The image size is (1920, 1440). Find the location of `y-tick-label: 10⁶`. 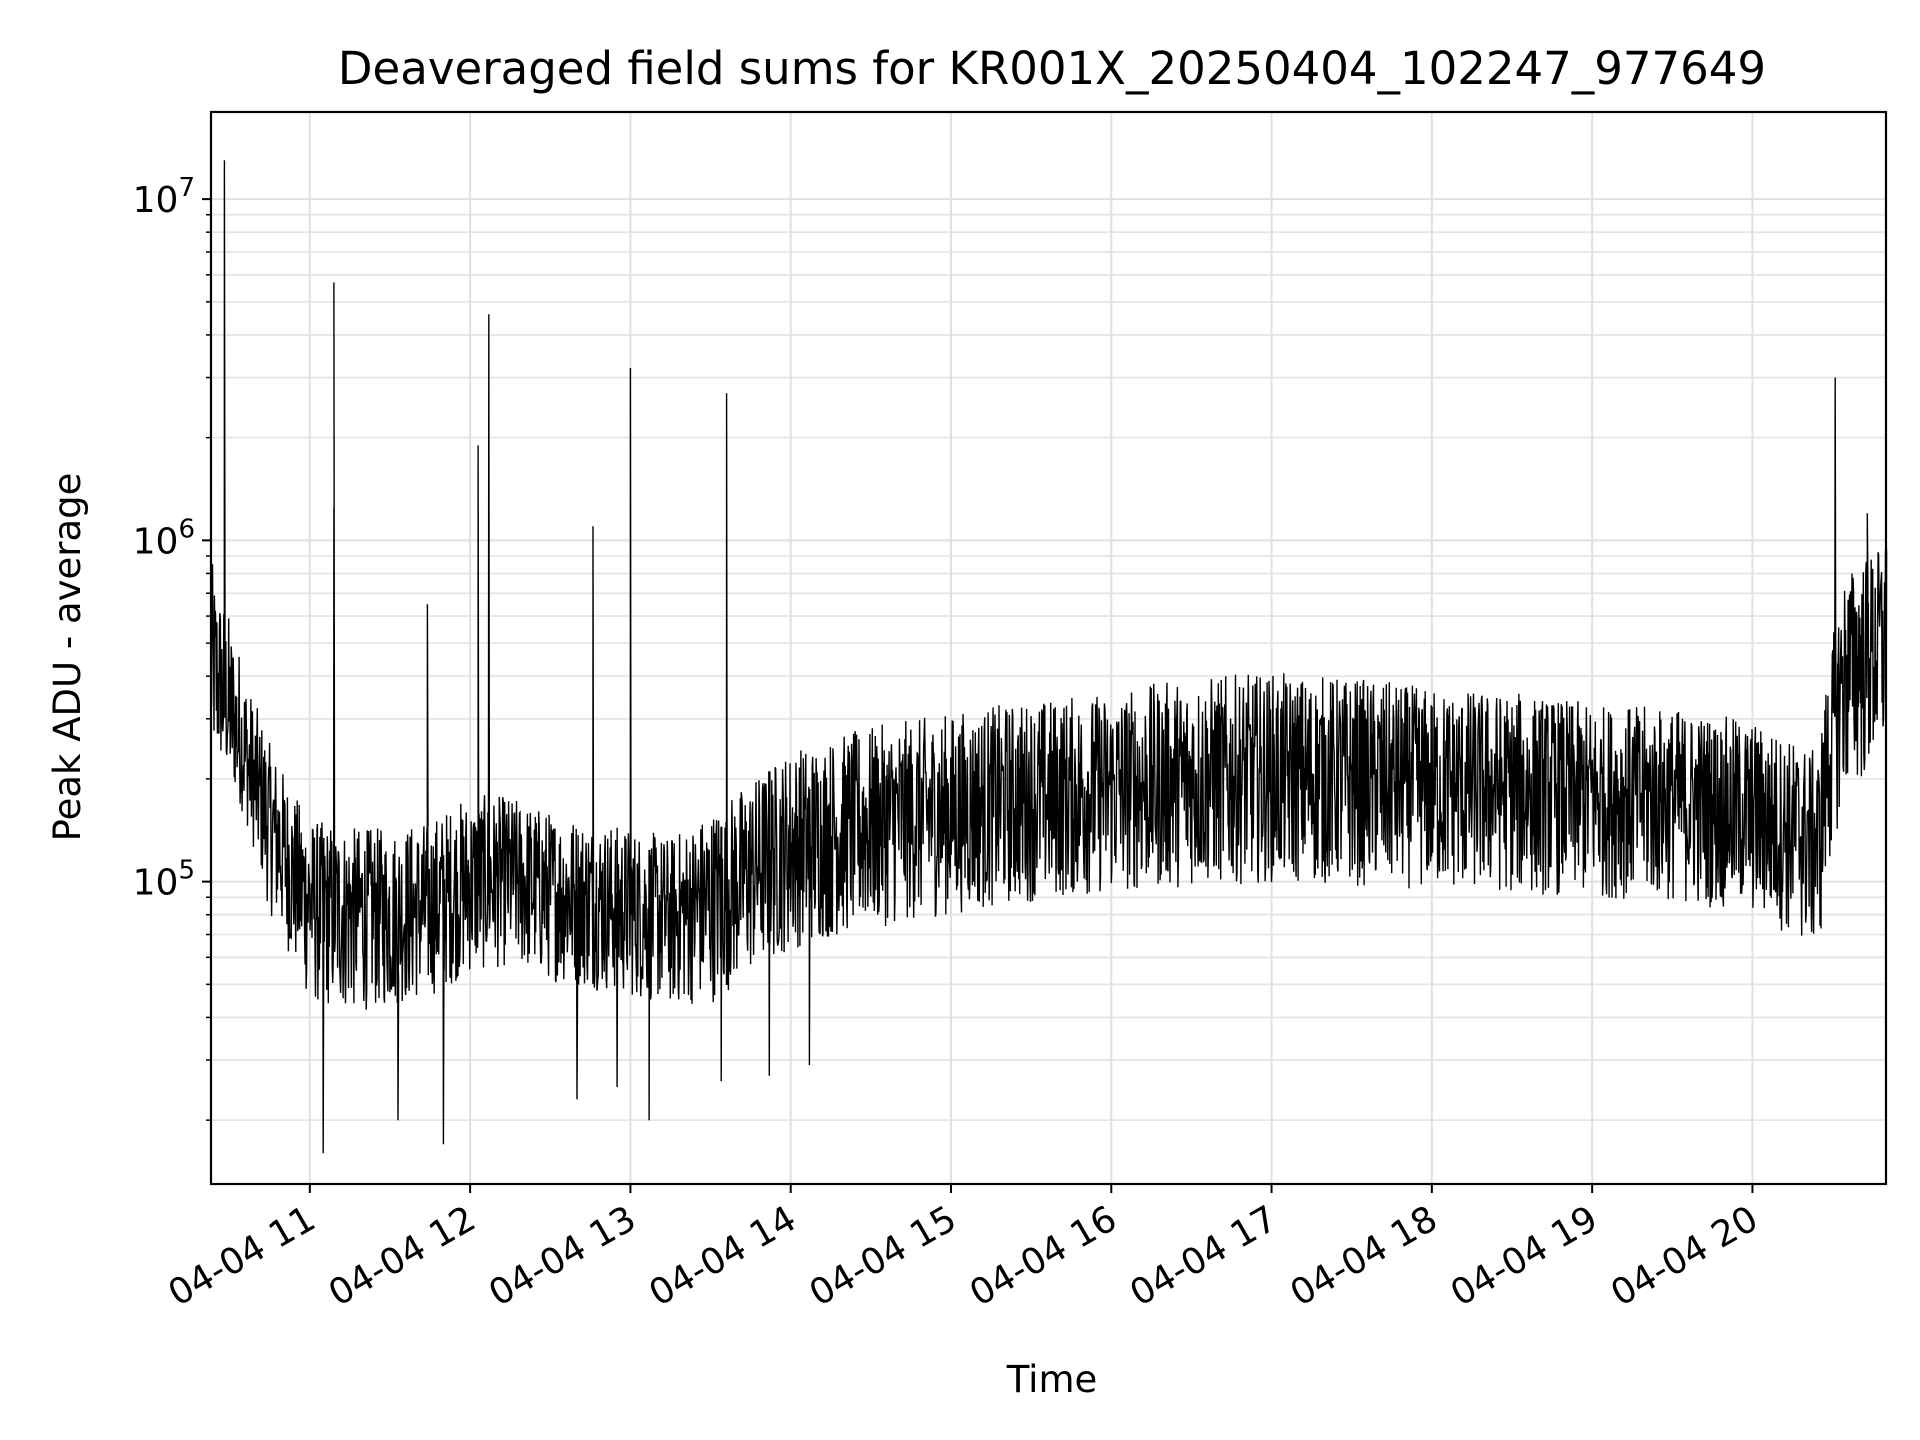

y-tick-label: 10⁶ is located at coordinates (164, 538).